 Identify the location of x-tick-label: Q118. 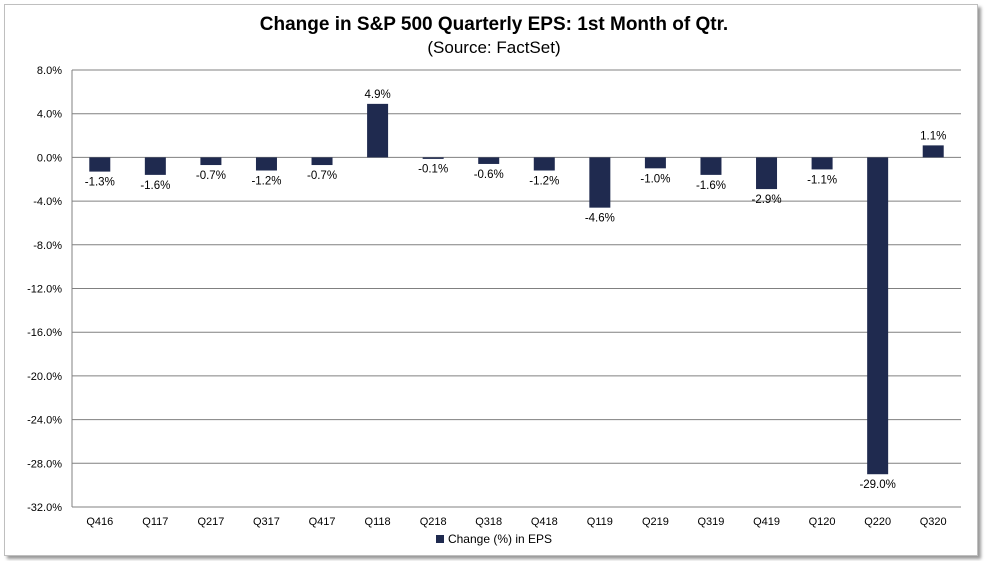
(378, 522).